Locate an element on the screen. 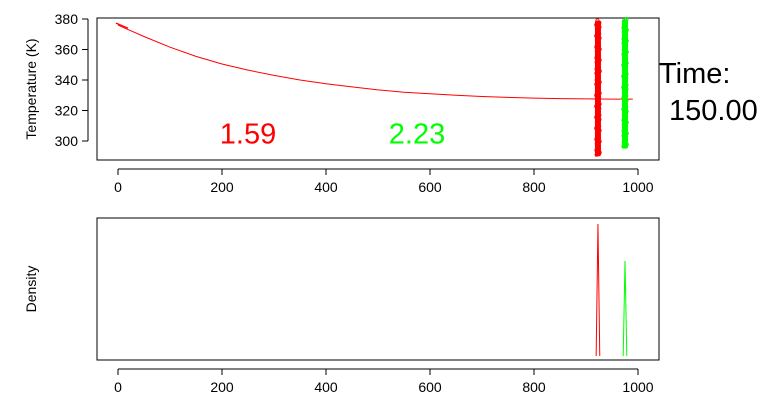 This screenshot has height=400, width=775. temperature-curve is located at coordinates (375, 62).